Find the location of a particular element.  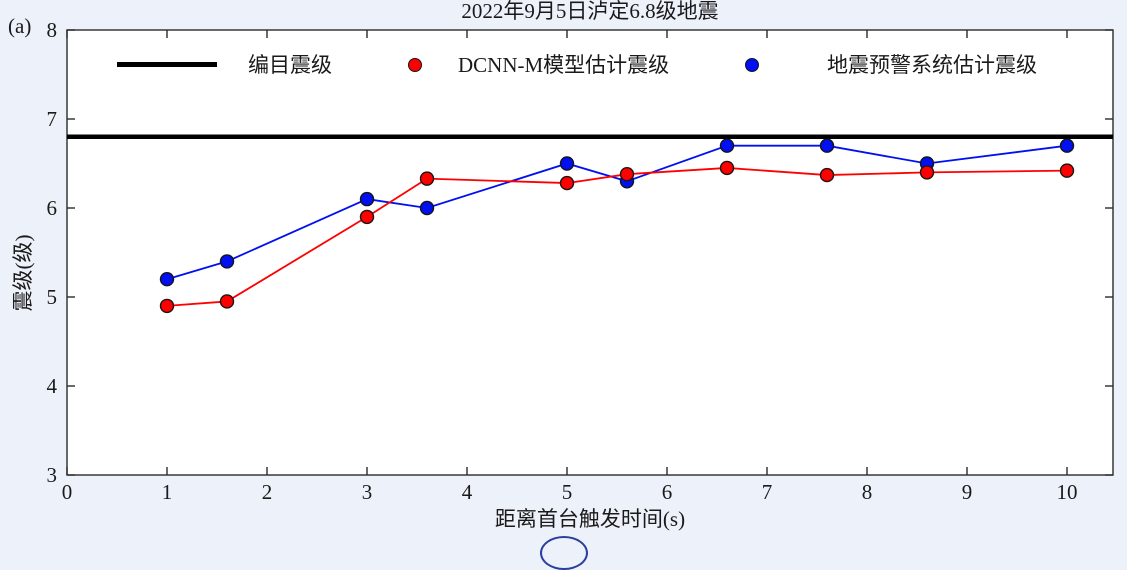

legend-label-eew: 地震预警系统估计震级 is located at coordinates (932, 65).